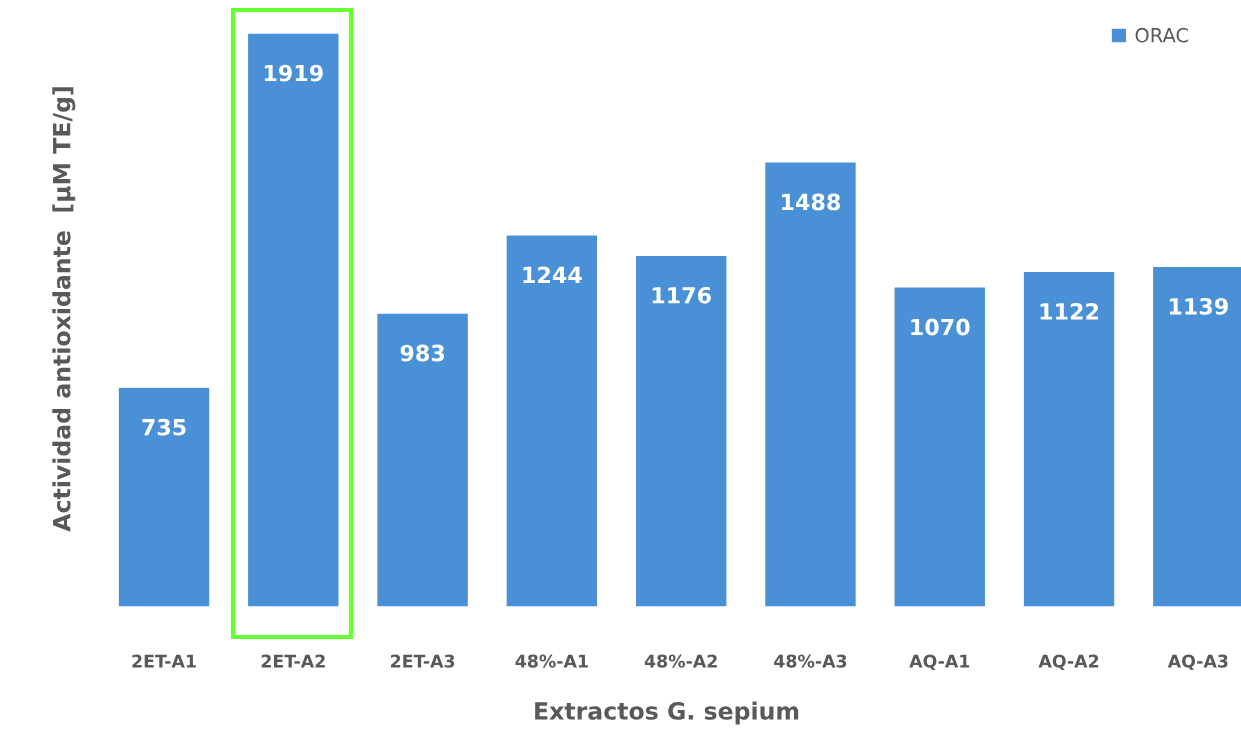 The image size is (1241, 734). What do you see at coordinates (64, 309) in the screenshot?
I see `y-axis-title: Actividad antioxidante [µM TE/g]` at bounding box center [64, 309].